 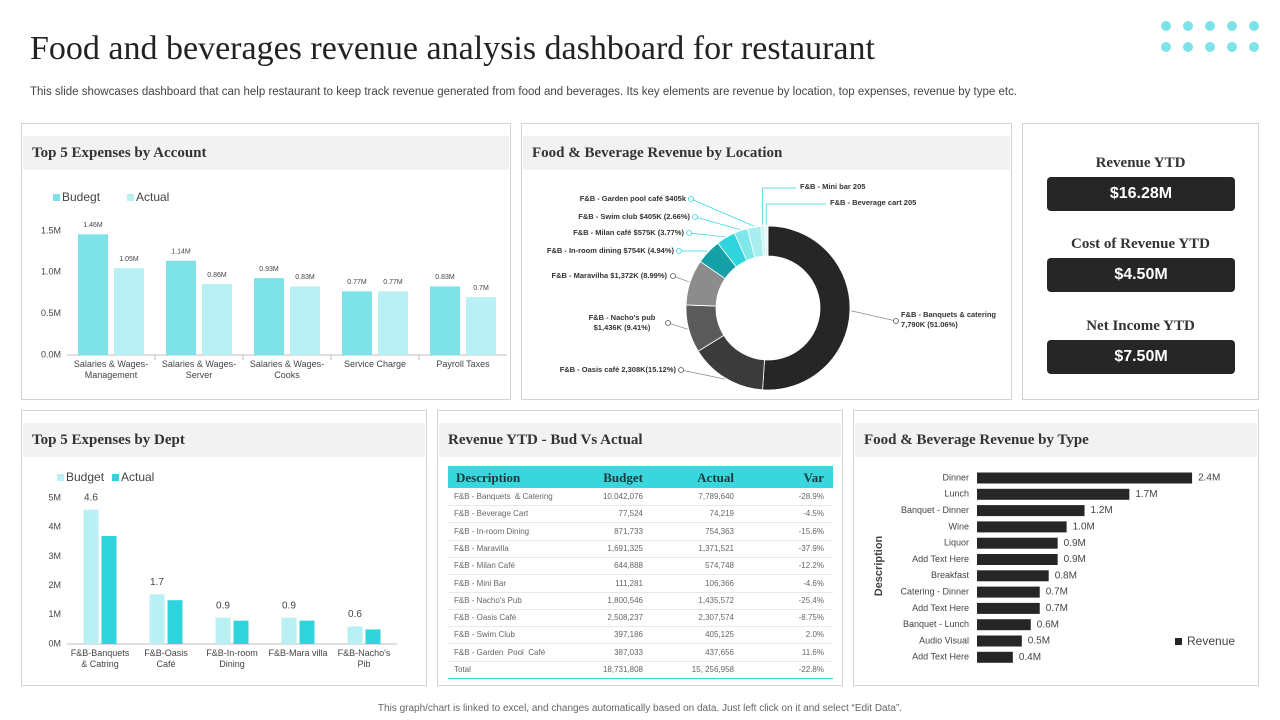 What do you see at coordinates (51, 354) in the screenshot?
I see `y-tick-label: 0.0M` at bounding box center [51, 354].